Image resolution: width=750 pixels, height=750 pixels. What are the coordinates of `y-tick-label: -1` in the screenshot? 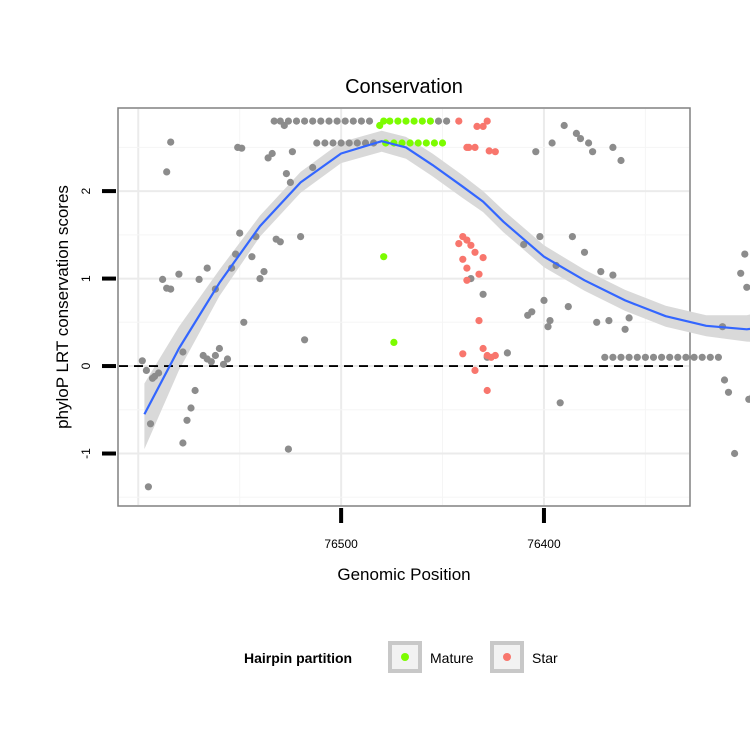 It's located at (86, 453).